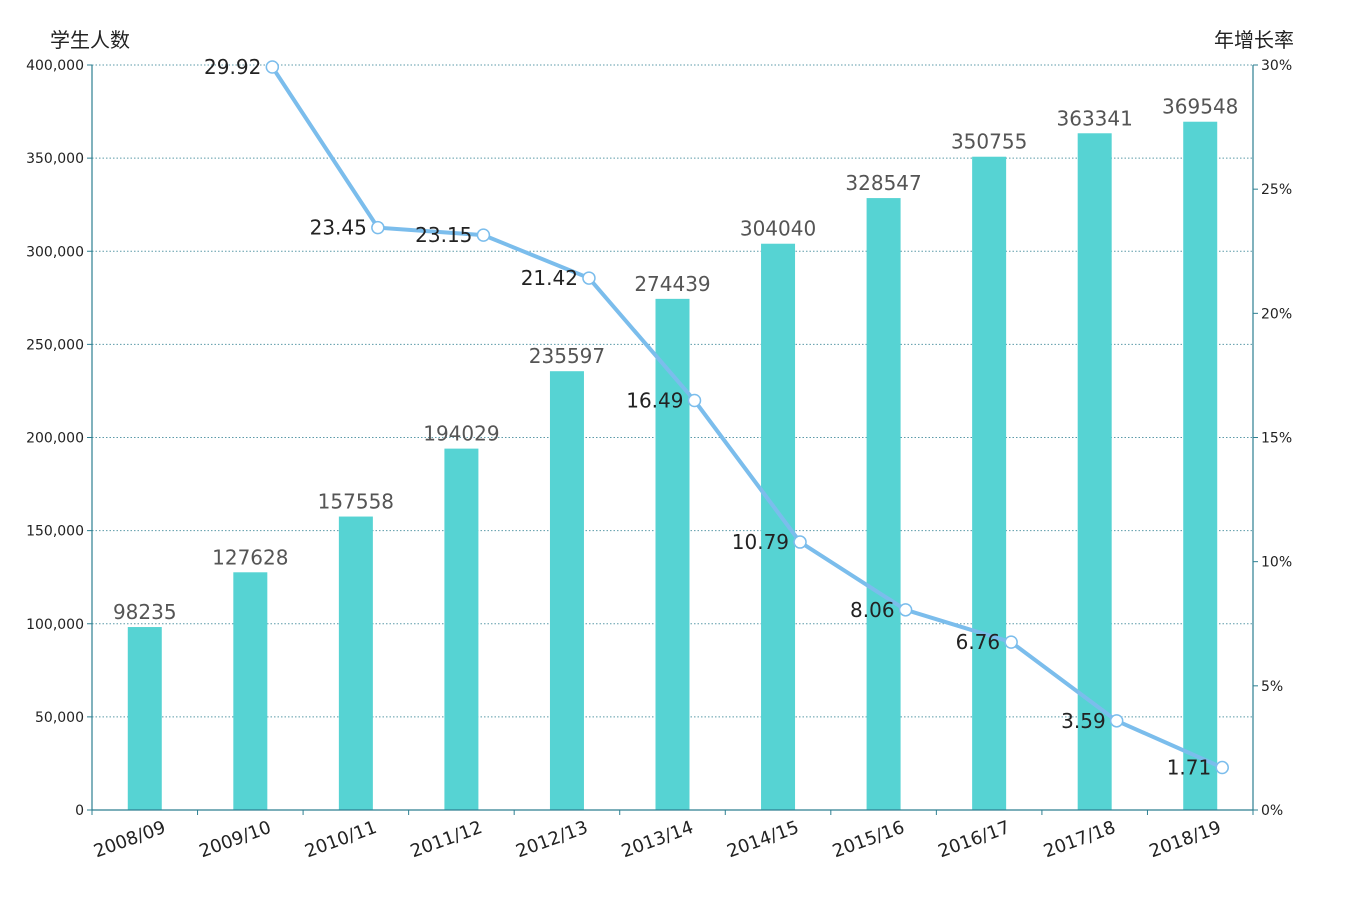  I want to click on bar-value-label: 235597, so click(567, 356).